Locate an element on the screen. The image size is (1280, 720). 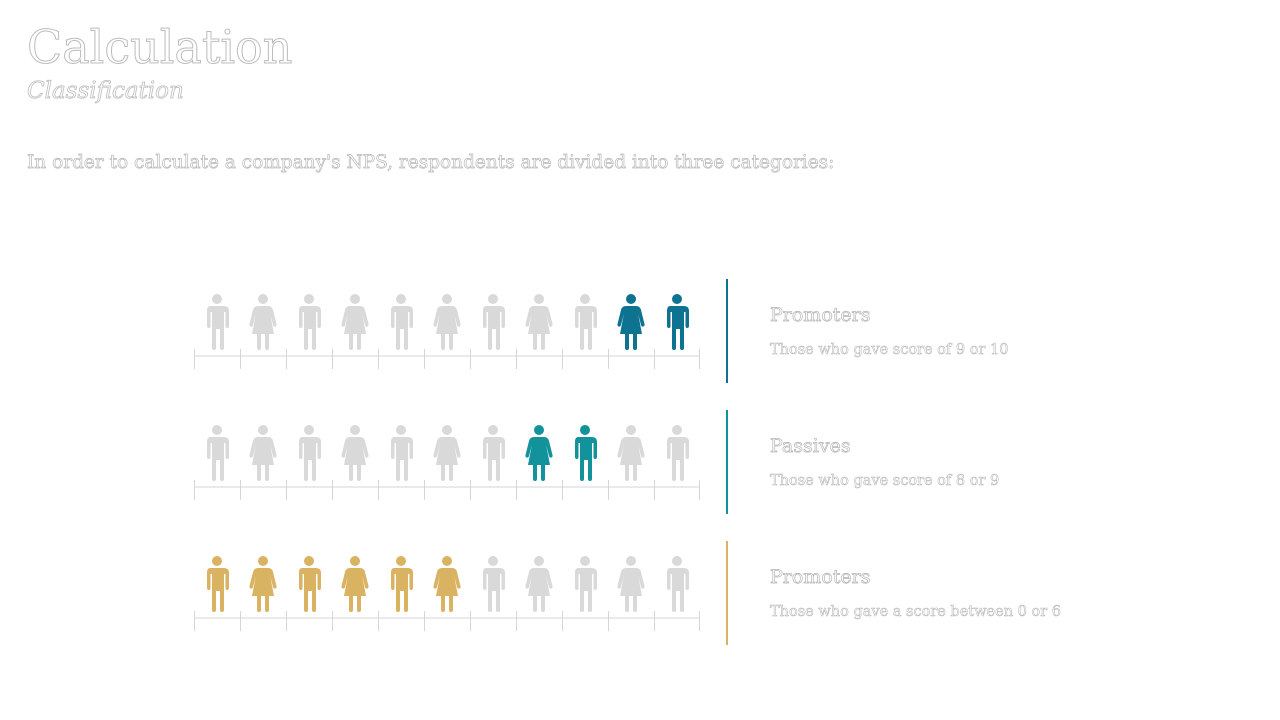
category-description: Those who gave score of 9 or 10 is located at coordinates (889, 350).